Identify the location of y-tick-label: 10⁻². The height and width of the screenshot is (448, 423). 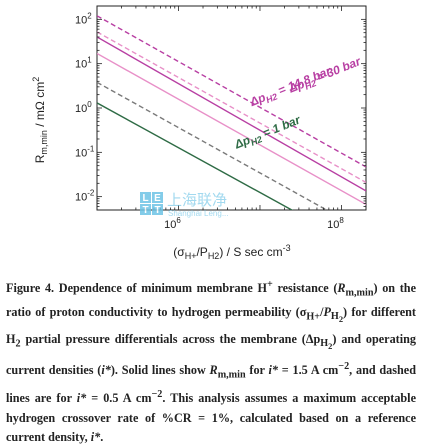
(85, 196).